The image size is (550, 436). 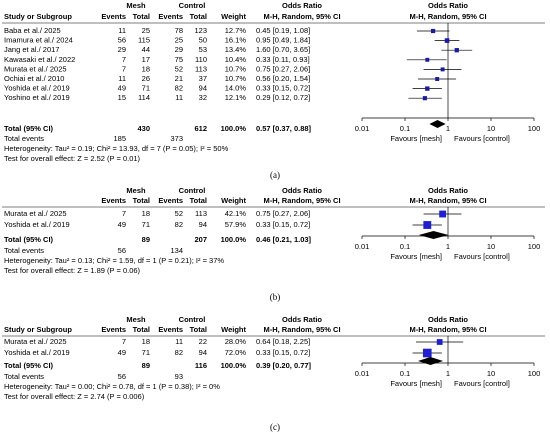 What do you see at coordinates (236, 49) in the screenshot?
I see `weight: 13.4%` at bounding box center [236, 49].